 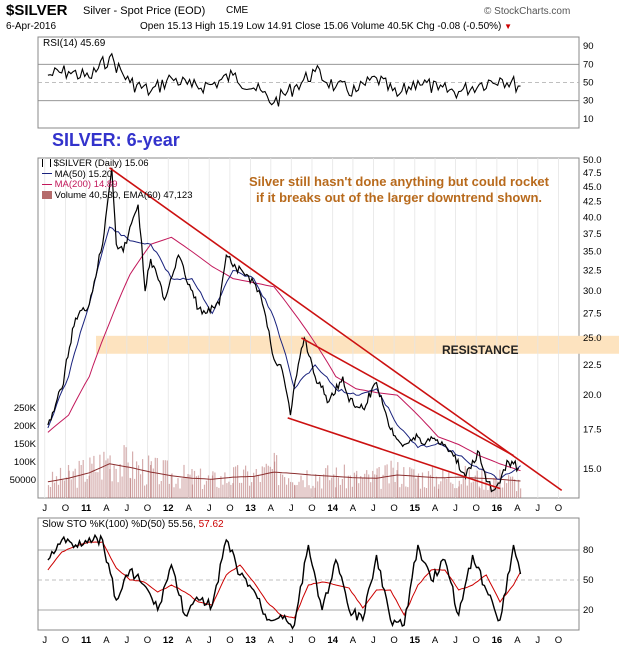 What do you see at coordinates (86, 184) in the screenshot?
I see `legend-ma200-label: MA(200) 14.89` at bounding box center [86, 184].